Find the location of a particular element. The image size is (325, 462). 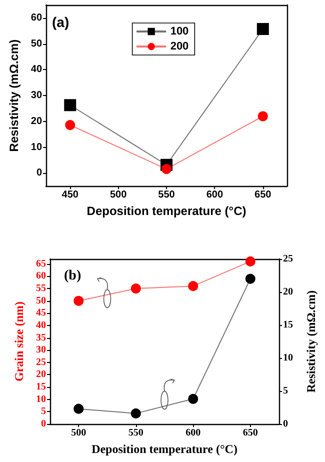

y-tick-label: 15 is located at coordinates (41, 387).